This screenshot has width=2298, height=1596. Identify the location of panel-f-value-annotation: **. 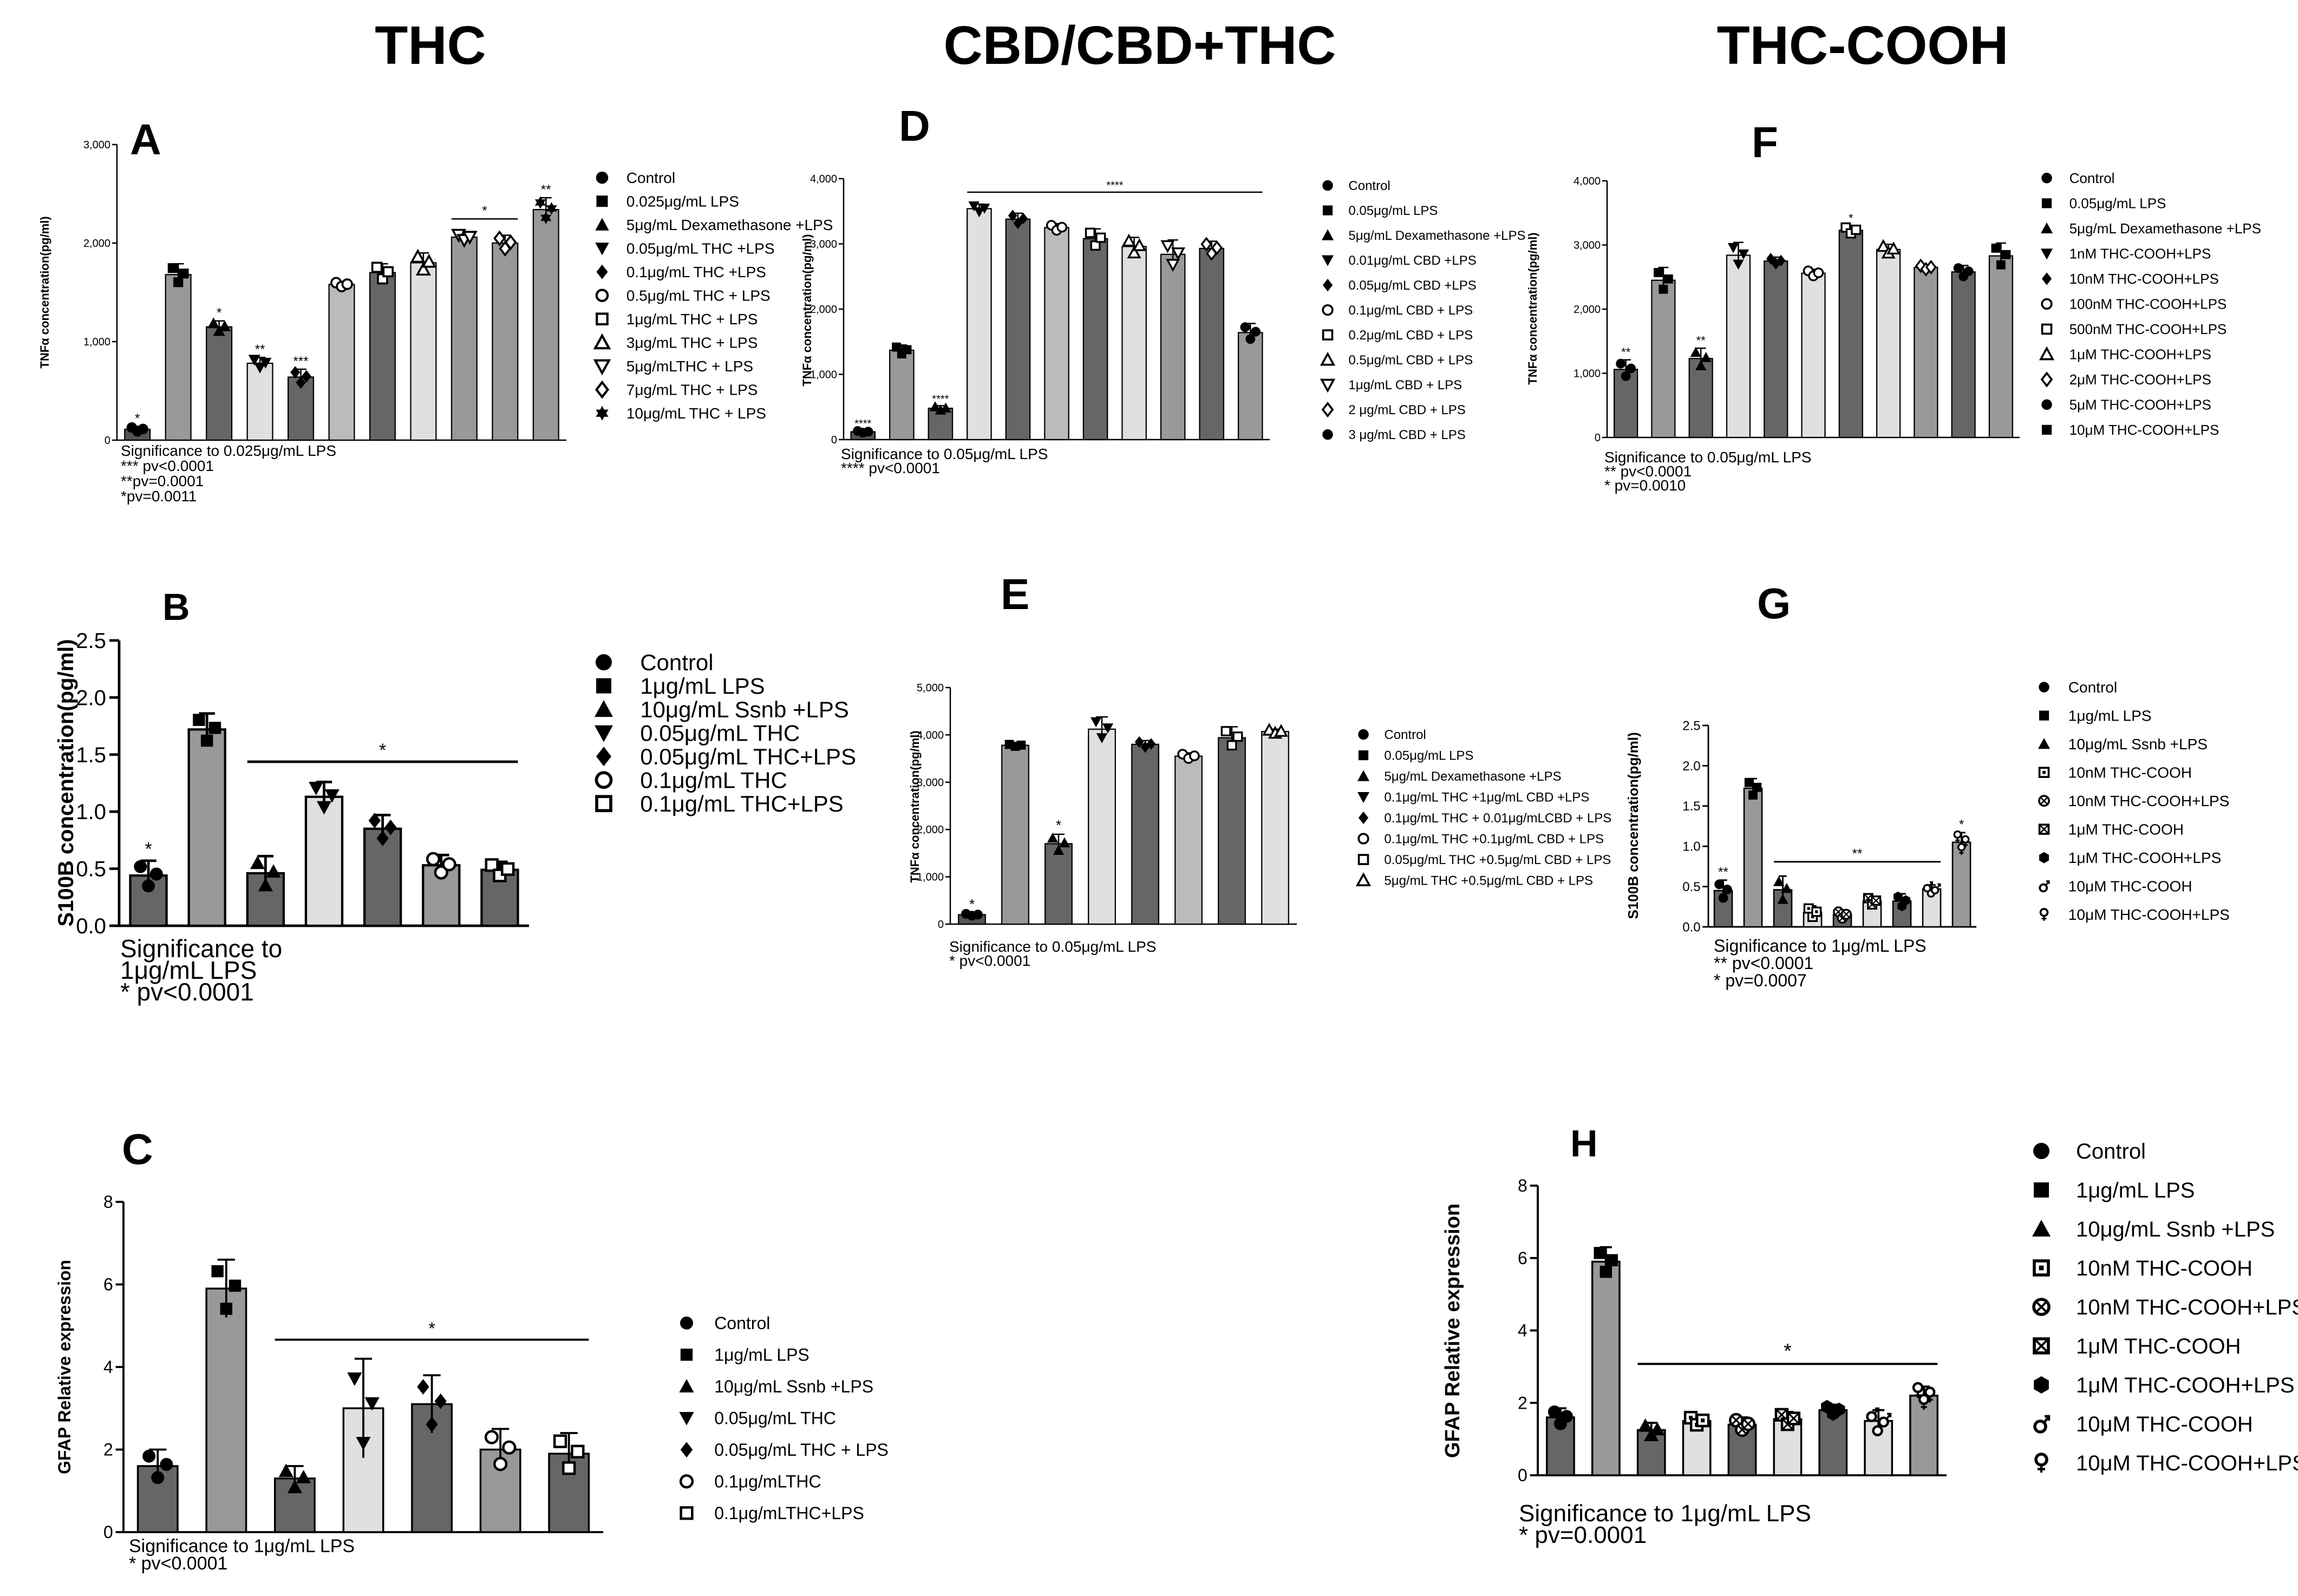
(1626, 352).